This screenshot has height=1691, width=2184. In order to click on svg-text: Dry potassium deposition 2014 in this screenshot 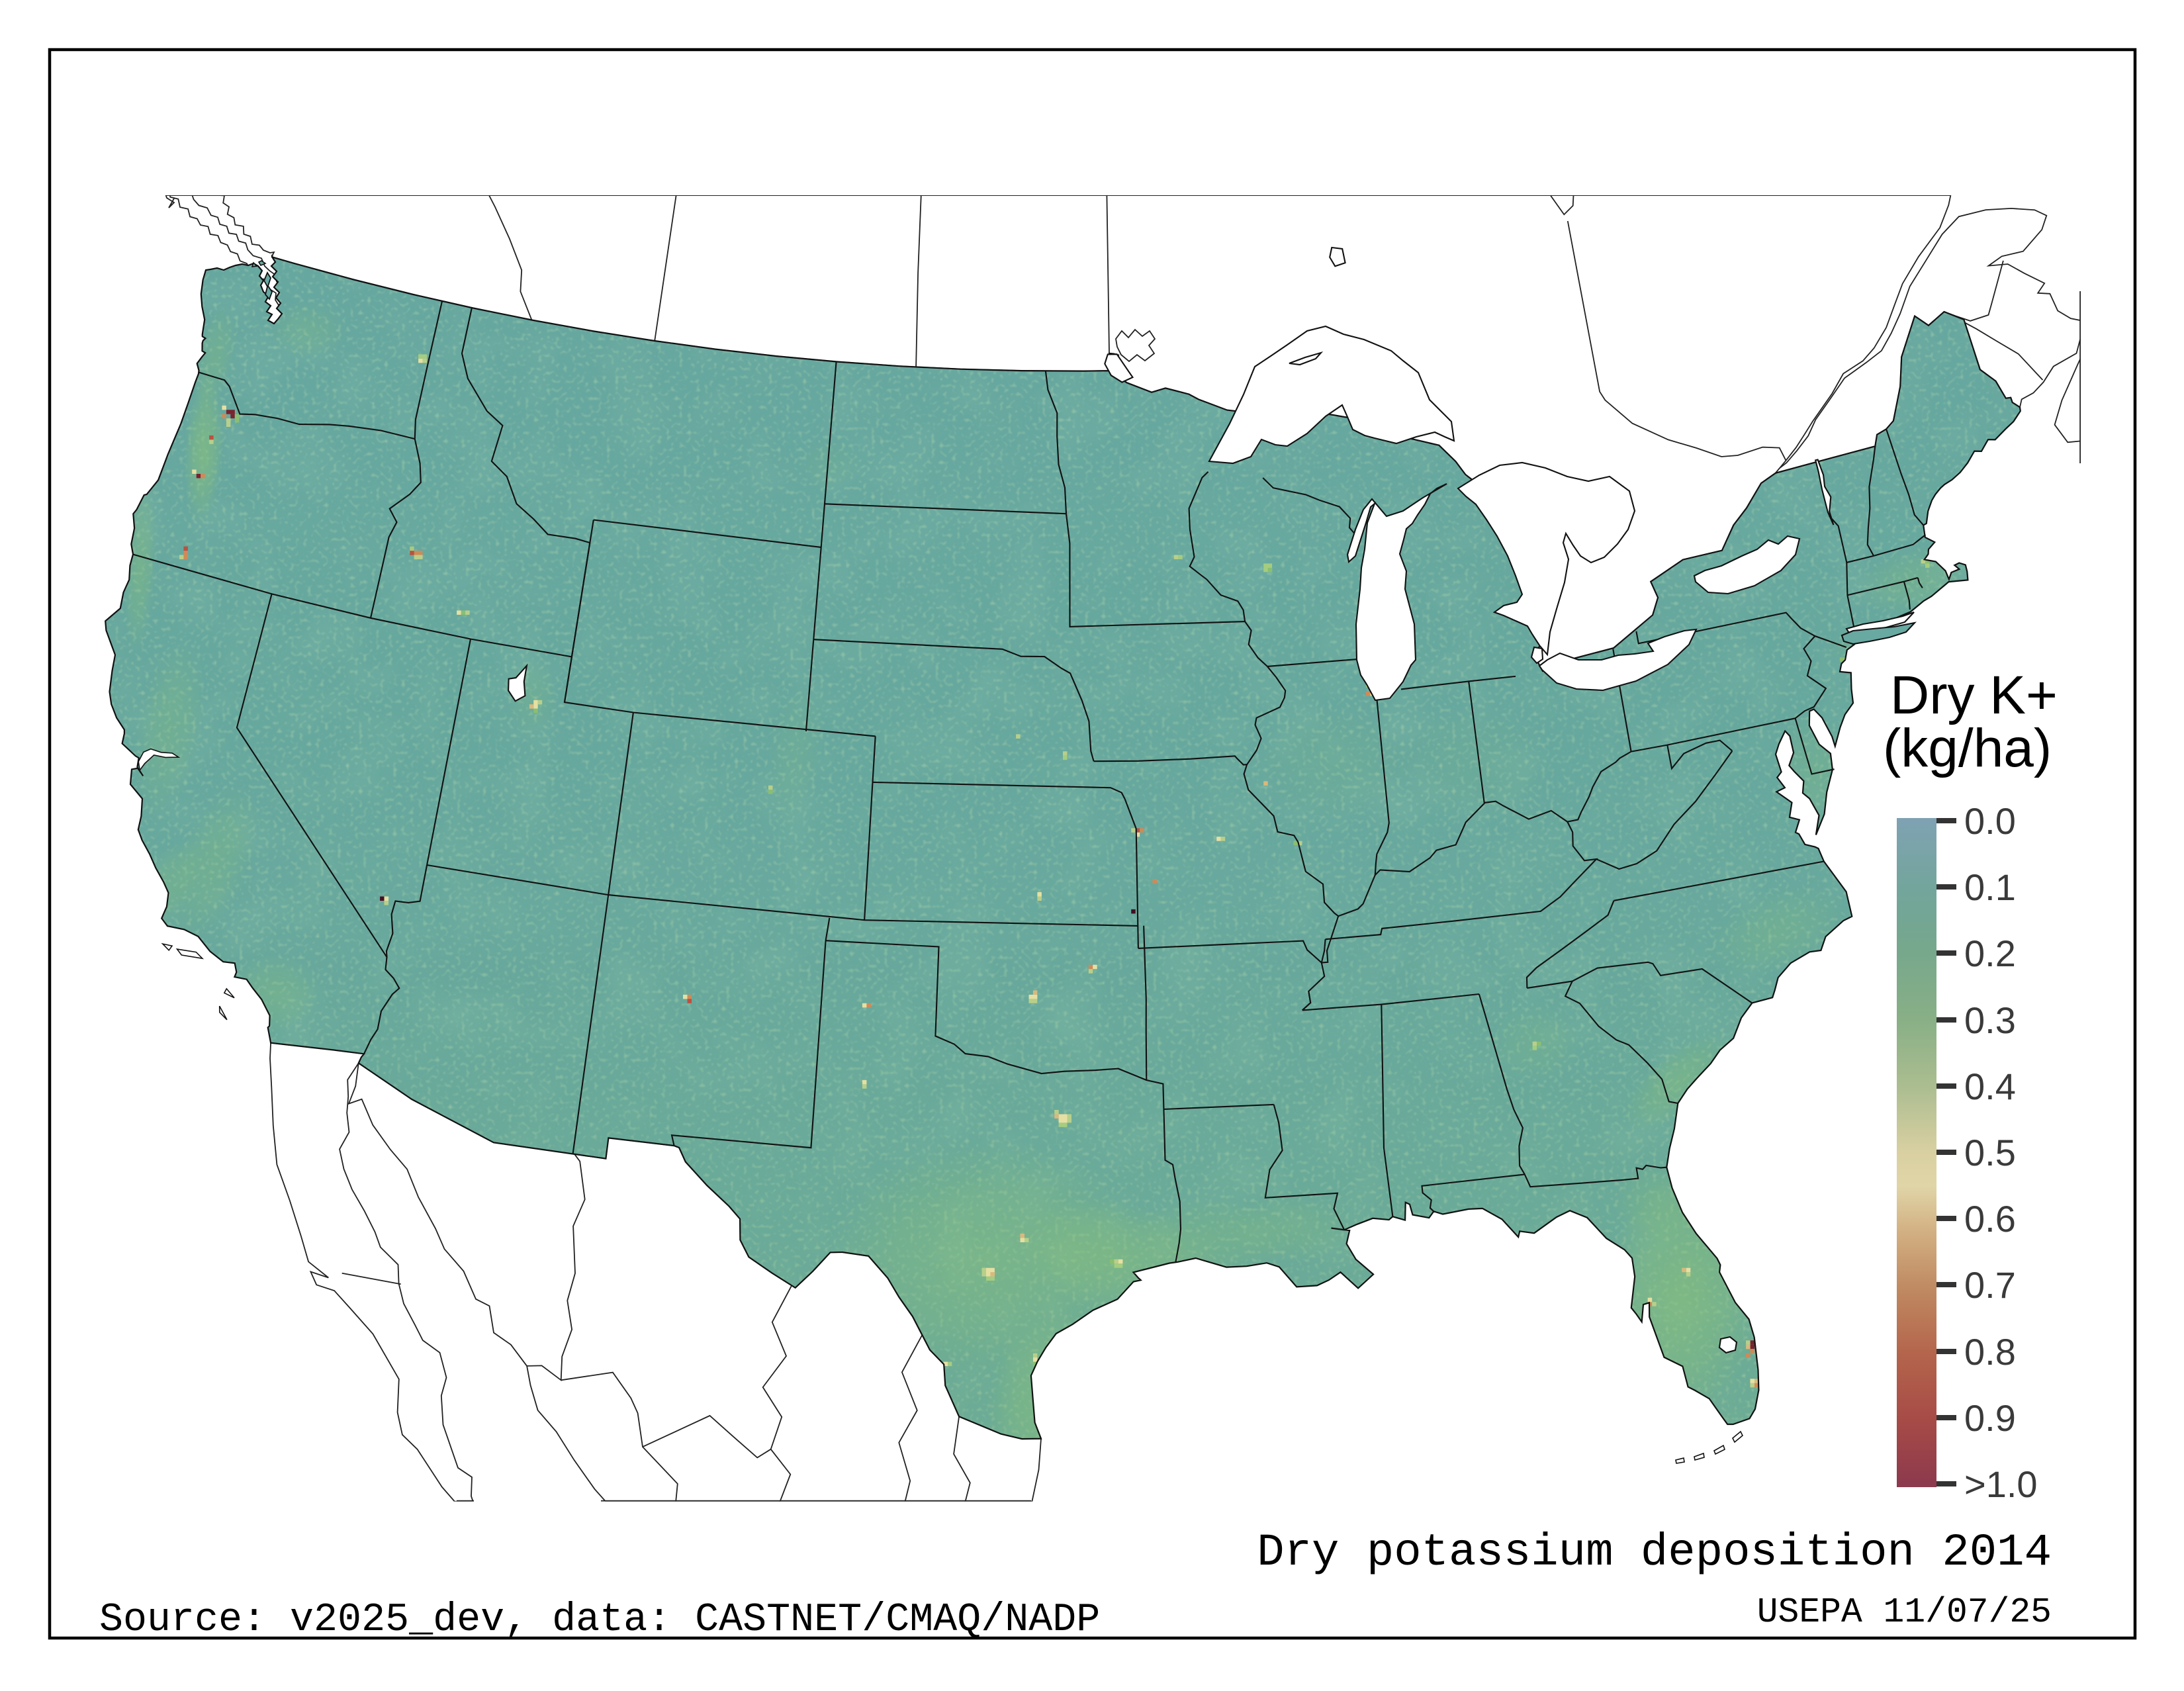, I will do `click(1655, 1553)`.